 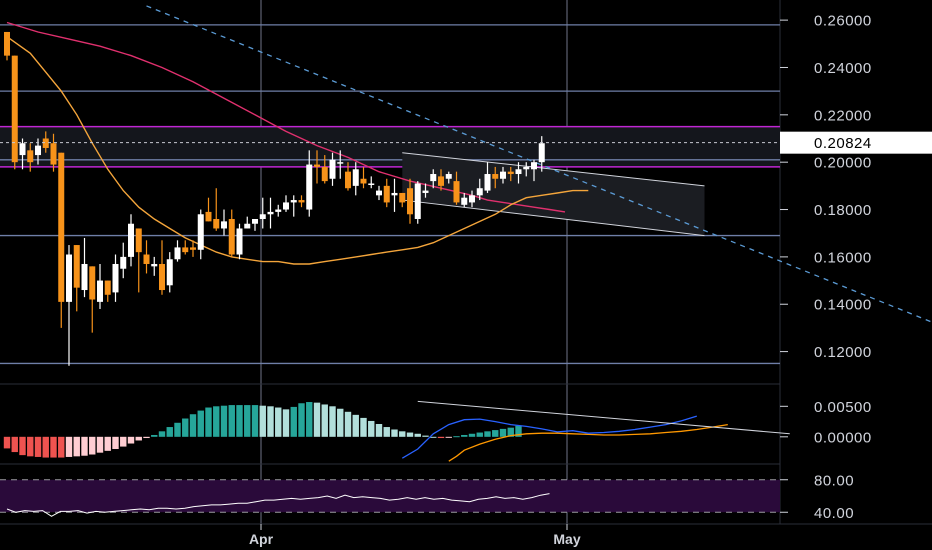 What do you see at coordinates (603, 417) in the screenshot?
I see `macd-trendline` at bounding box center [603, 417].